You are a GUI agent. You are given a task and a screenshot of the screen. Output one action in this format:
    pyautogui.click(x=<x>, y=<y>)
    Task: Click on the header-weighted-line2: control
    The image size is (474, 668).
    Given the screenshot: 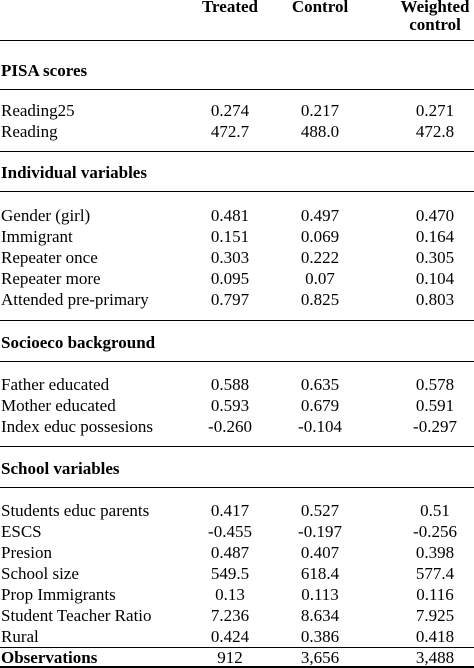 What is the action you would take?
    pyautogui.click(x=435, y=24)
    